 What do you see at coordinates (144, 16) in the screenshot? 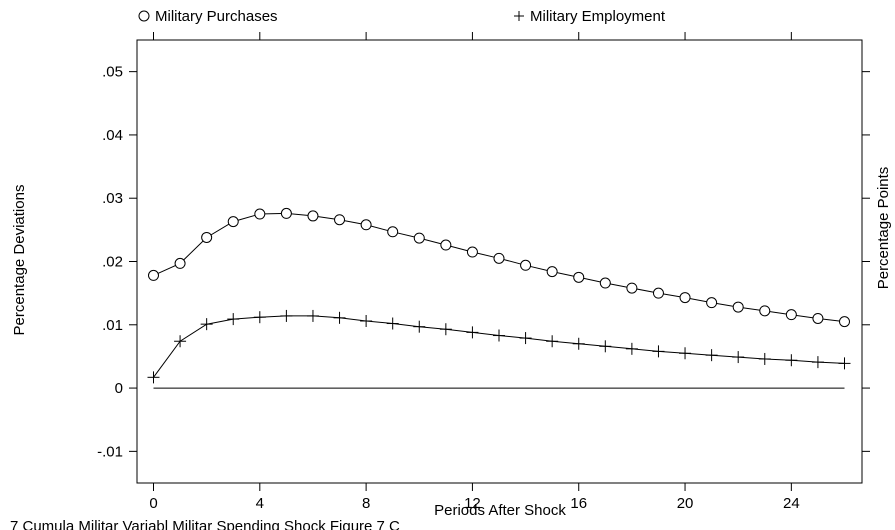
I see `military-purchases-legend-marker` at bounding box center [144, 16].